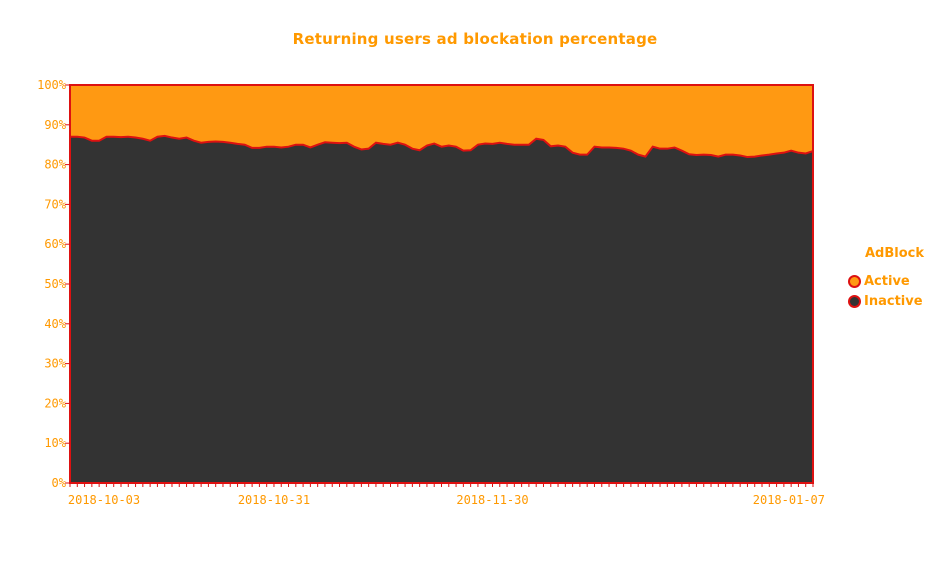 This screenshot has height=583, width=950. What do you see at coordinates (893, 301) in the screenshot?
I see `legend-label-inactive: Inactive` at bounding box center [893, 301].